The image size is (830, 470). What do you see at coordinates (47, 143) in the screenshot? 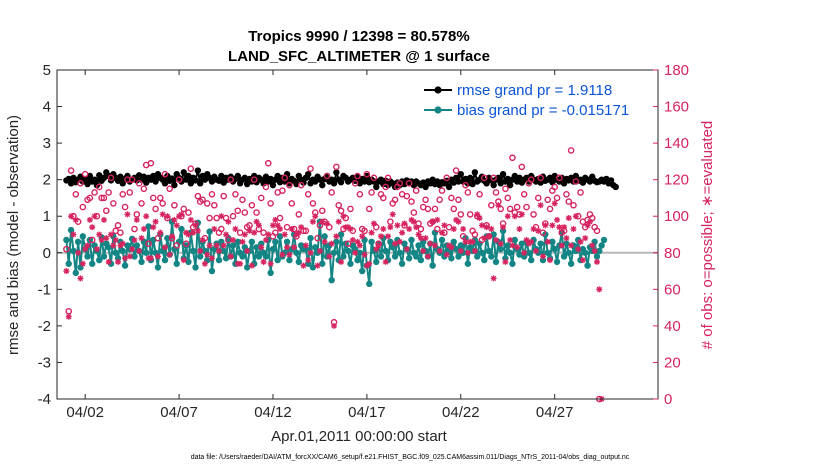
I see `y-tick-label: 3` at bounding box center [47, 143].